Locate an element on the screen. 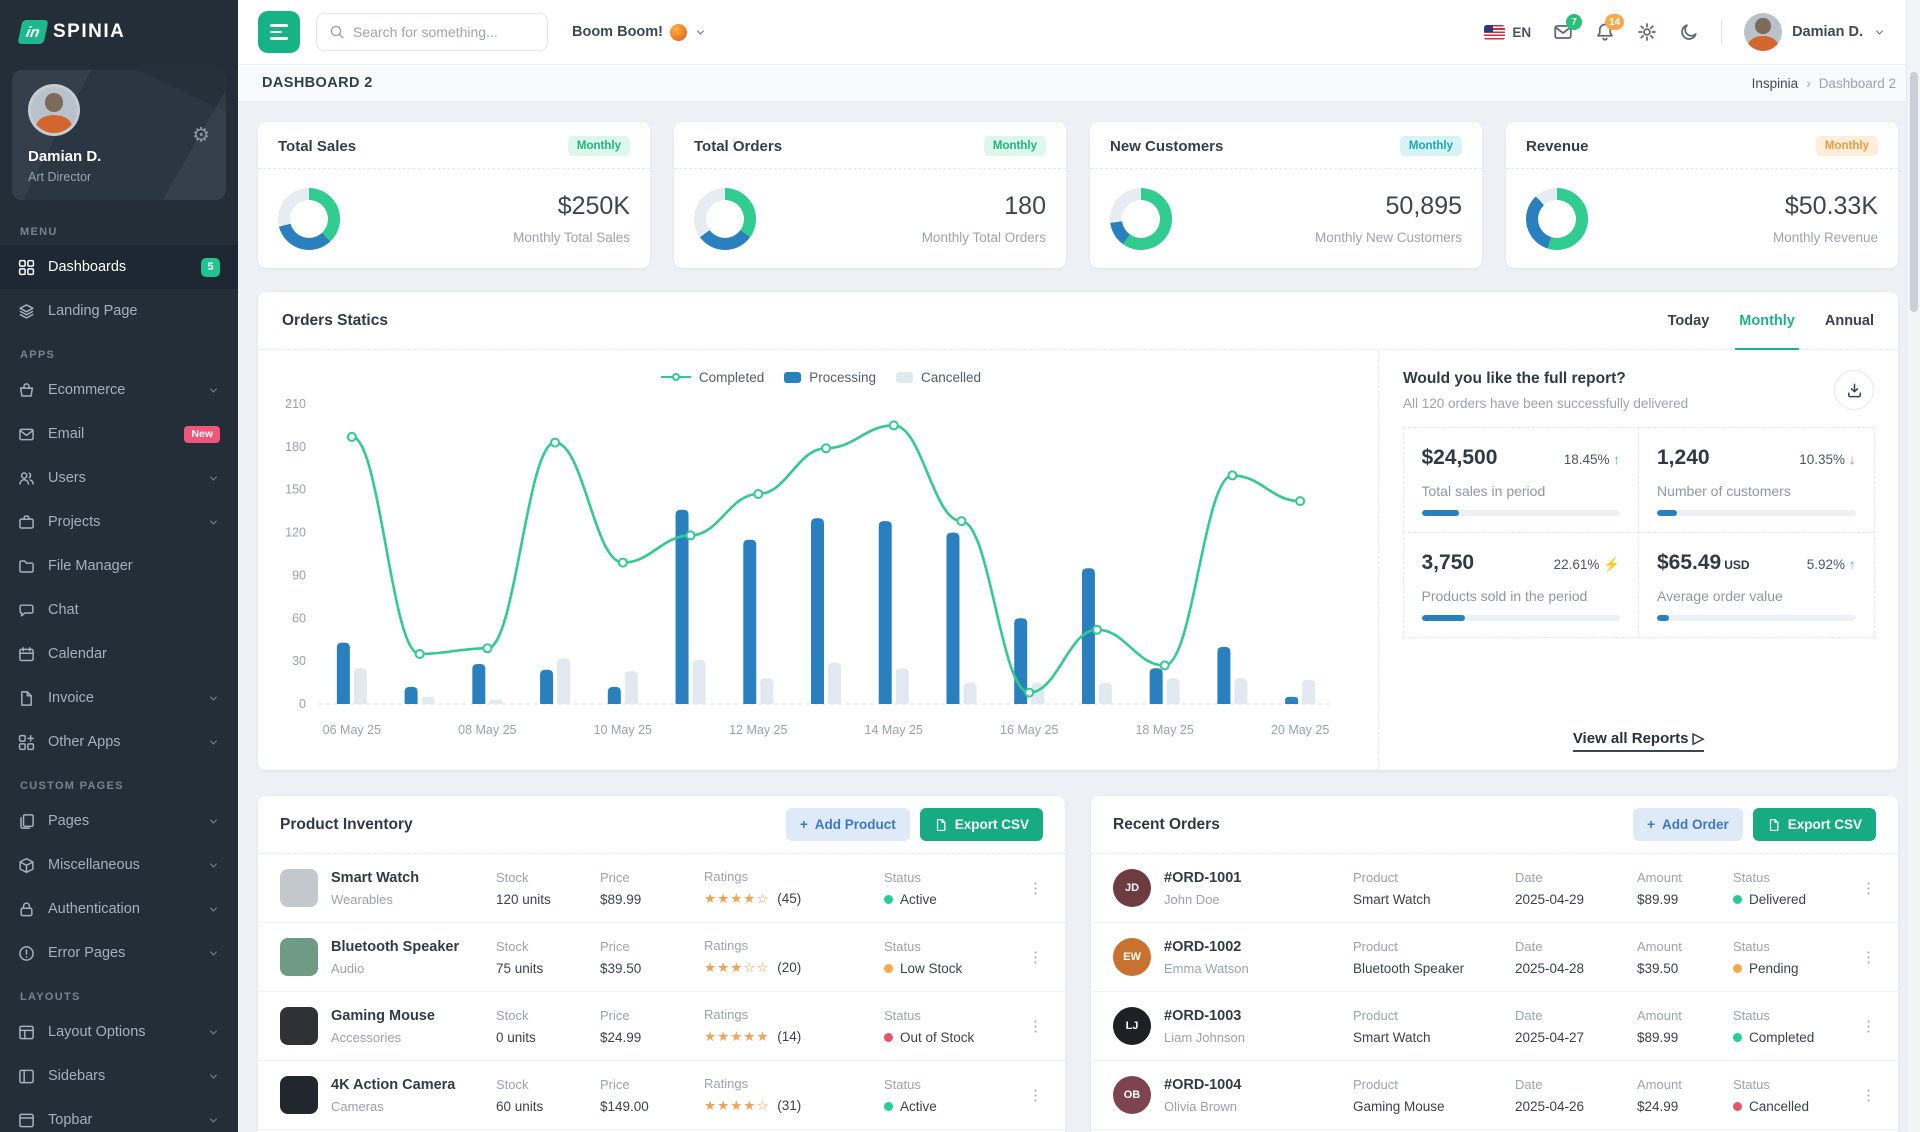 Image resolution: width=1920 pixels, height=1132 pixels. customer-avatar: LJ is located at coordinates (1132, 1026).